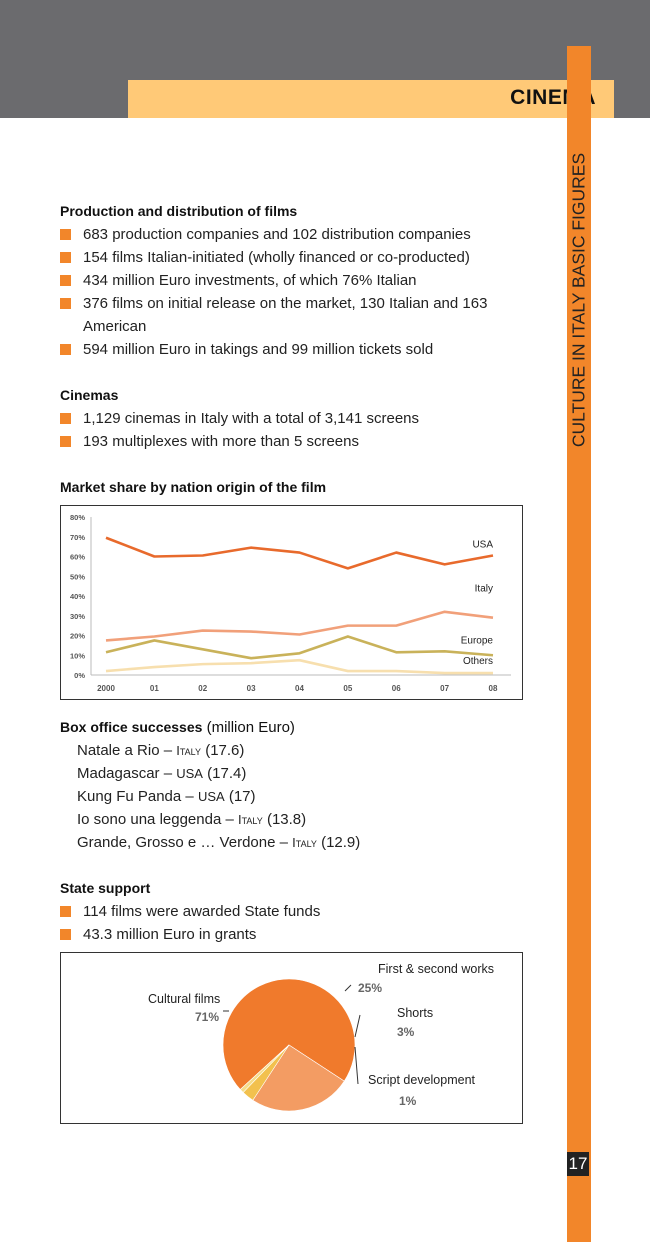 The image size is (650, 1242). I want to click on list-item: 114 films were awarded State funds, so click(295, 911).